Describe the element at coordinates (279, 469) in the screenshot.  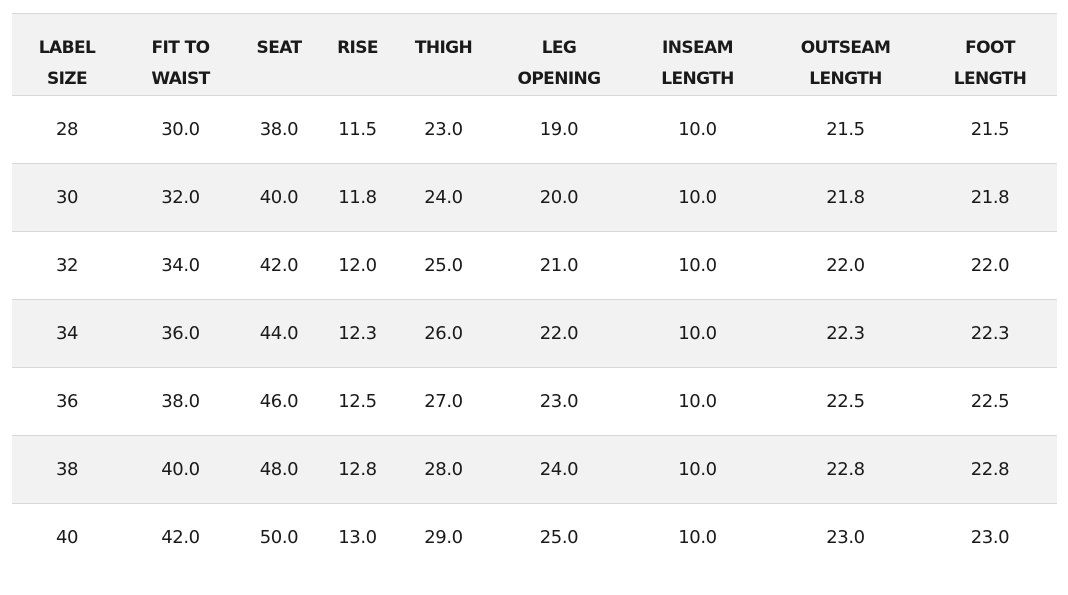
I see `measurement-cell: 48.0` at that location.